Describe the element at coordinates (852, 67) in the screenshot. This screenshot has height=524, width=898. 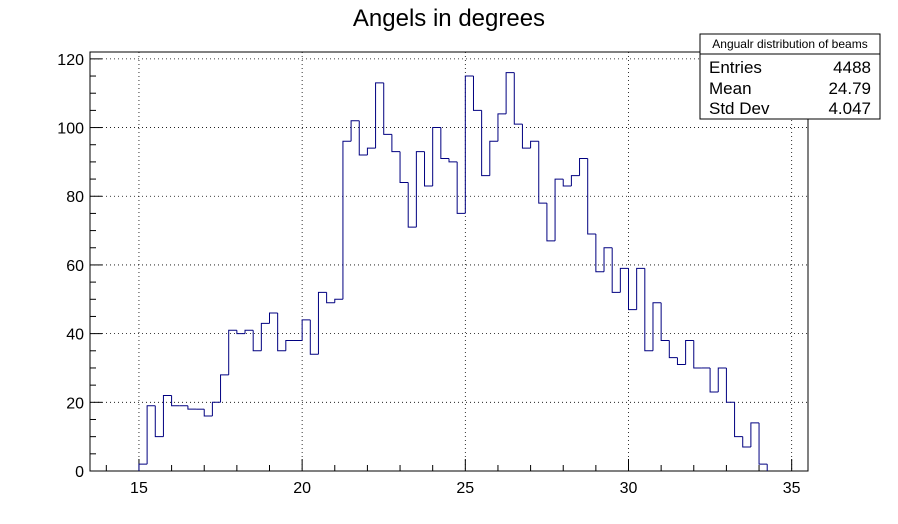
I see `stats-entries-value: 4488` at that location.